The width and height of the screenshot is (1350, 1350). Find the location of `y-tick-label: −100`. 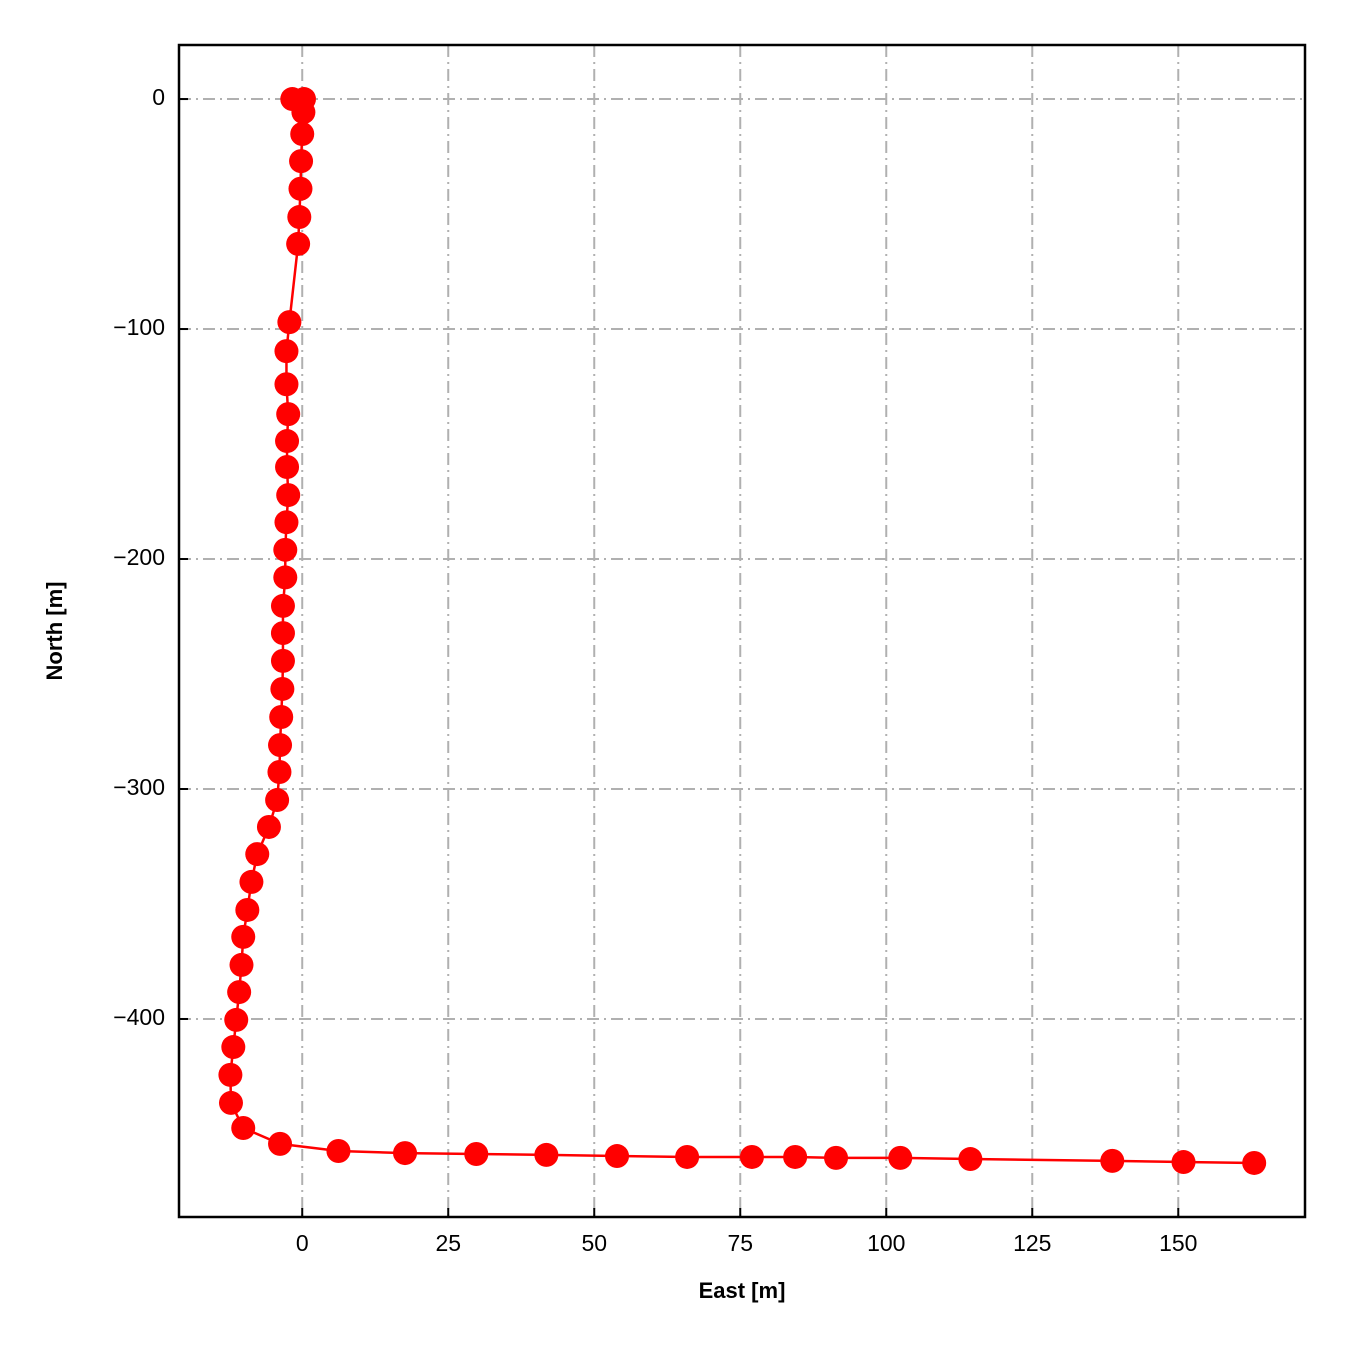

y-tick-label: −100 is located at coordinates (139, 327).